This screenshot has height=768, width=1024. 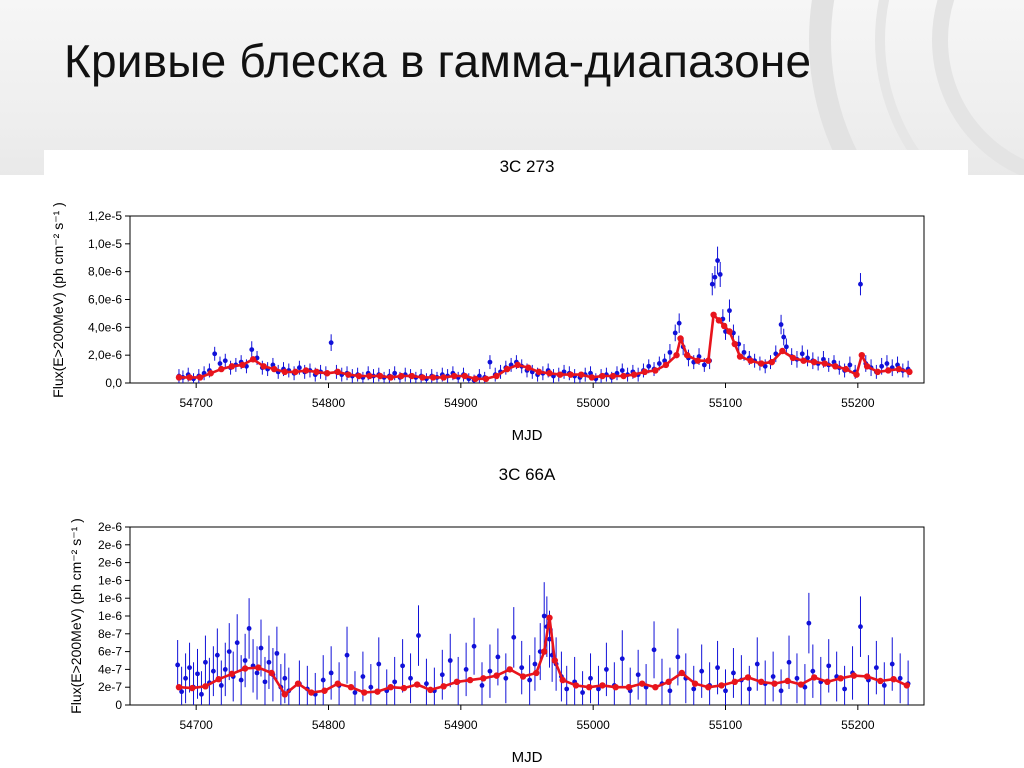 What do you see at coordinates (593, 403) in the screenshot?
I see `x-tick-label: 55000` at bounding box center [593, 403].